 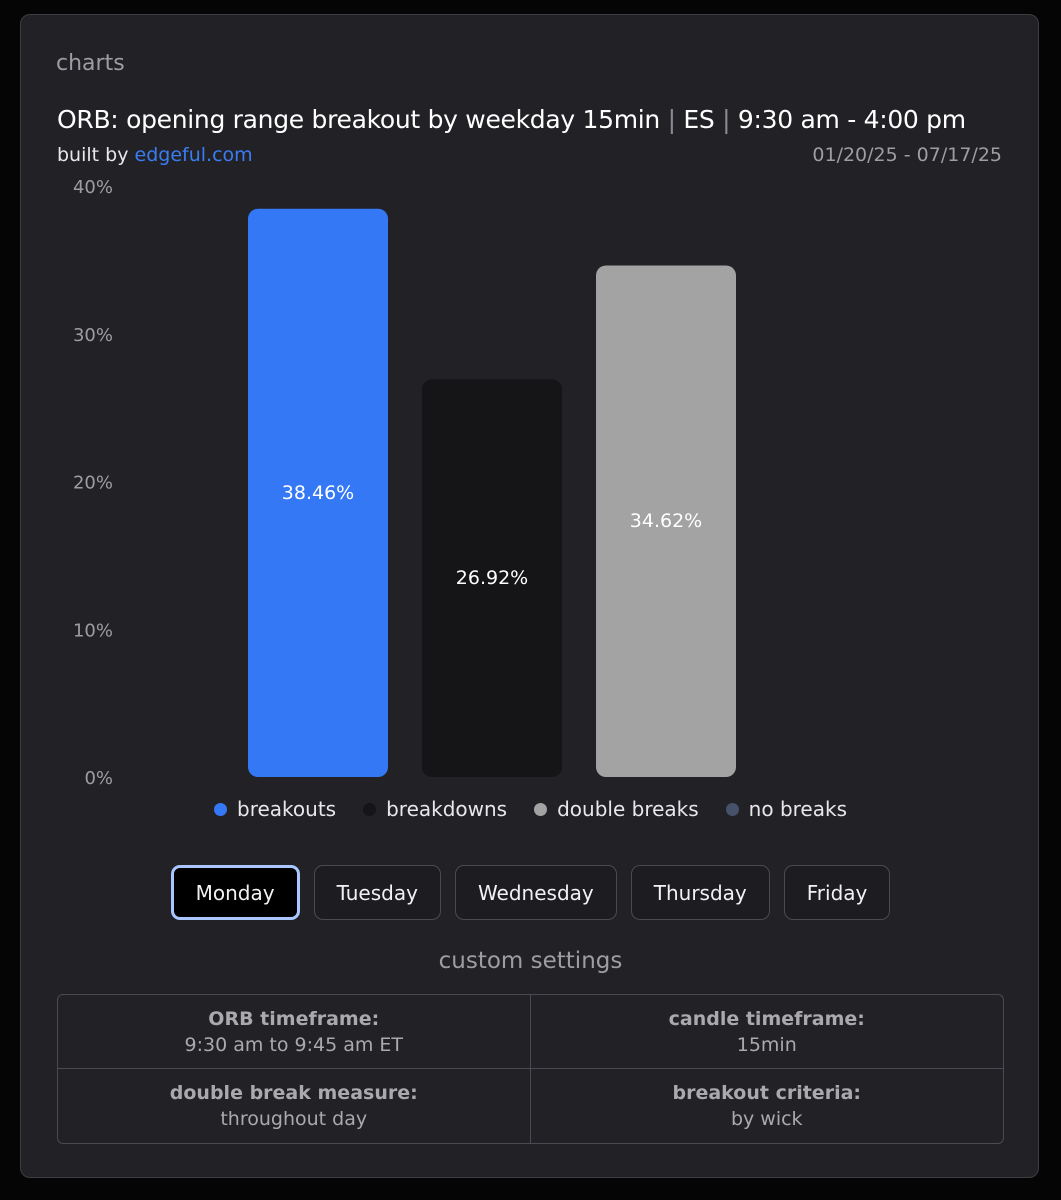 I want to click on title-session: 9:30 am - 4:00 pm, so click(x=851, y=119).